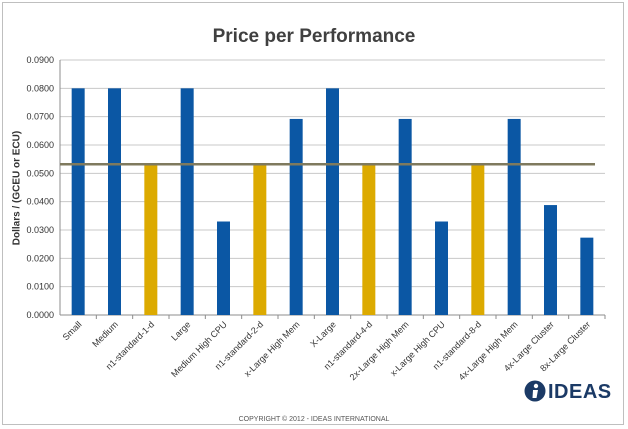  Describe the element at coordinates (40, 287) in the screenshot. I see `y-tick-label: 0.0100` at that location.